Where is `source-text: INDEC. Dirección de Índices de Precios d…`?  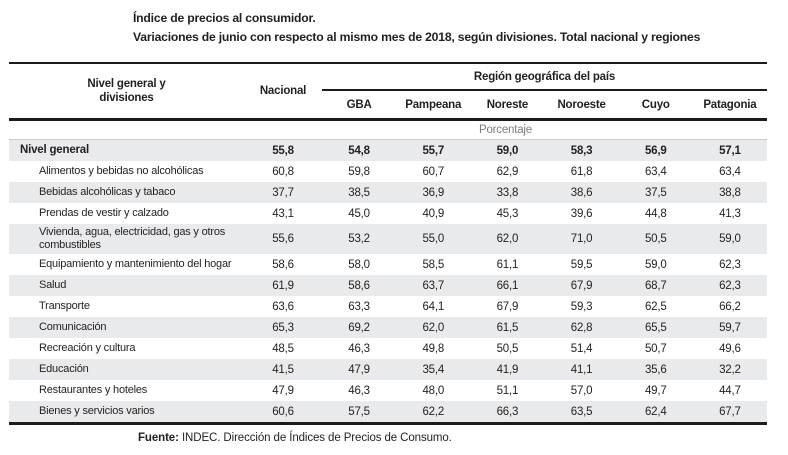 source-text: INDEC. Dirección de Índices de Precios d… is located at coordinates (316, 438).